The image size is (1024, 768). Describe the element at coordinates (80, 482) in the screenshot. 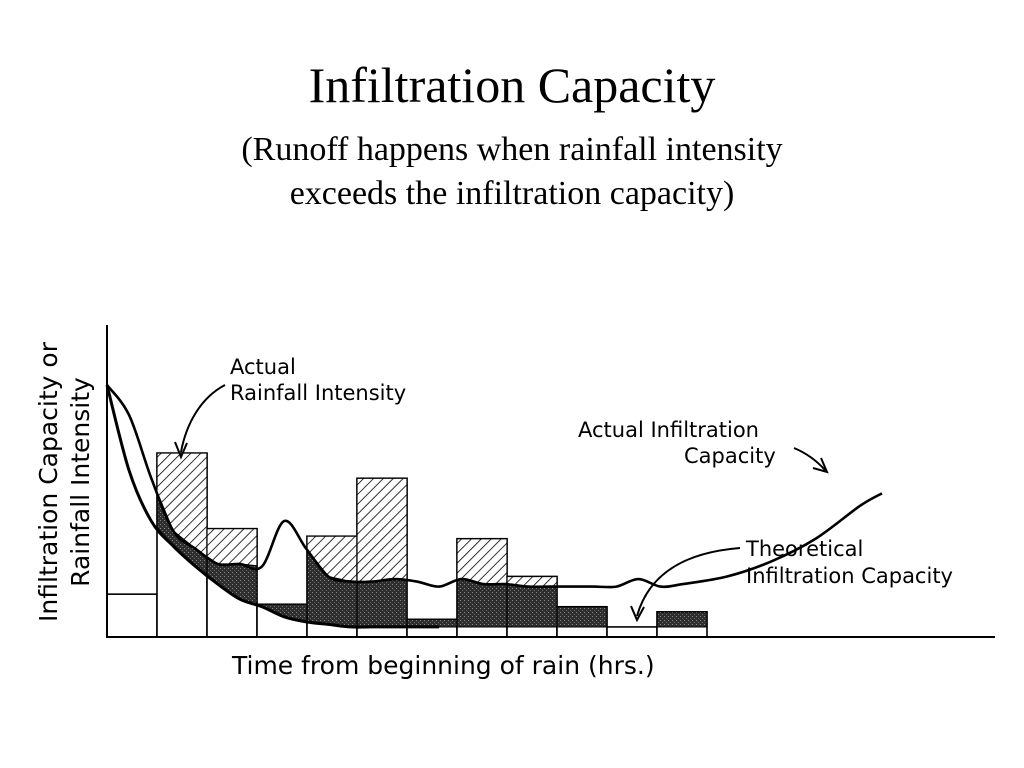

I see `y-axis-label-line-2: Rainfall Intensity` at that location.